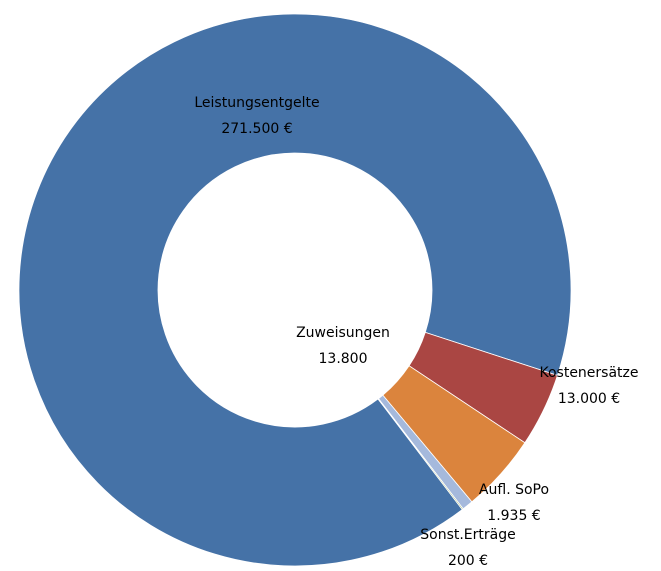 This screenshot has width=661, height=571. Describe the element at coordinates (256, 103) in the screenshot. I see `slice-label: Leistungsentgelte` at that location.